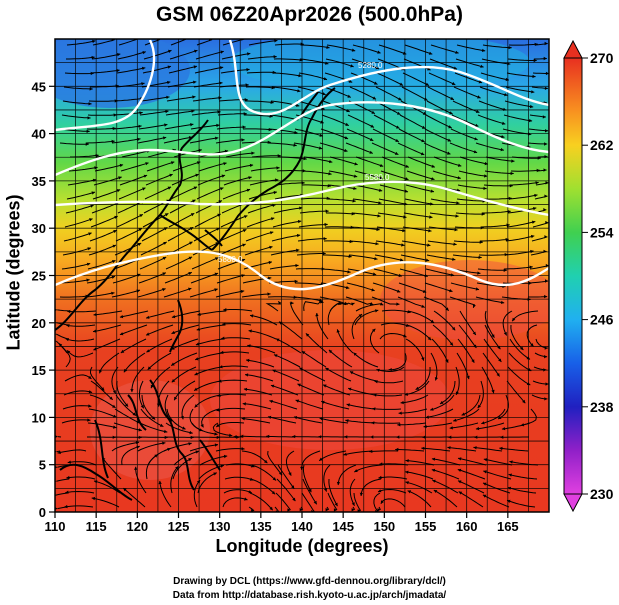 This screenshot has width=619, height=605. What do you see at coordinates (39, 417) in the screenshot?
I see `y-tick-label: 10` at bounding box center [39, 417].